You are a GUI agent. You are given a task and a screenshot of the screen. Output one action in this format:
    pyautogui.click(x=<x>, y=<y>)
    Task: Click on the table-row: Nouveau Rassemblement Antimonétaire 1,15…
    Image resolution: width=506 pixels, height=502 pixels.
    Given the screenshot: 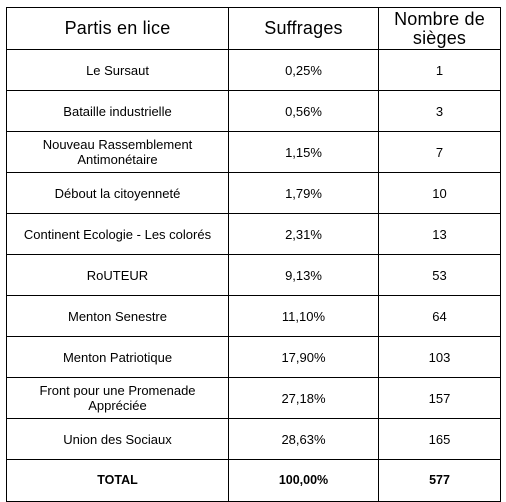 What is the action you would take?
    pyautogui.click(x=253, y=152)
    